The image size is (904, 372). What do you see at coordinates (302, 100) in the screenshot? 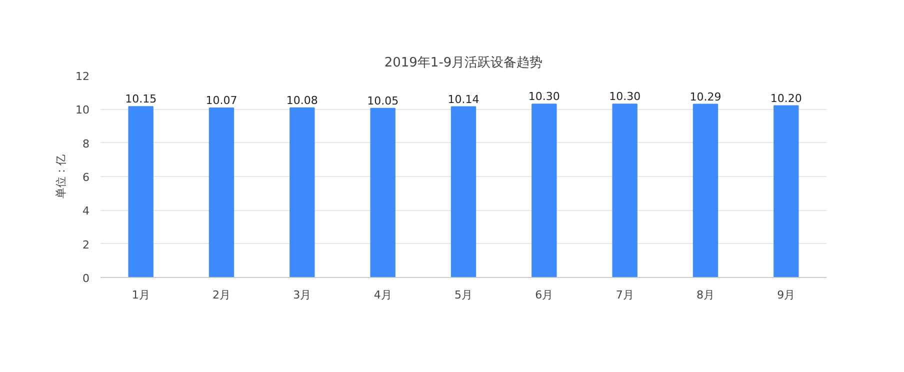
I see `data-label: 10.08` at bounding box center [302, 100].